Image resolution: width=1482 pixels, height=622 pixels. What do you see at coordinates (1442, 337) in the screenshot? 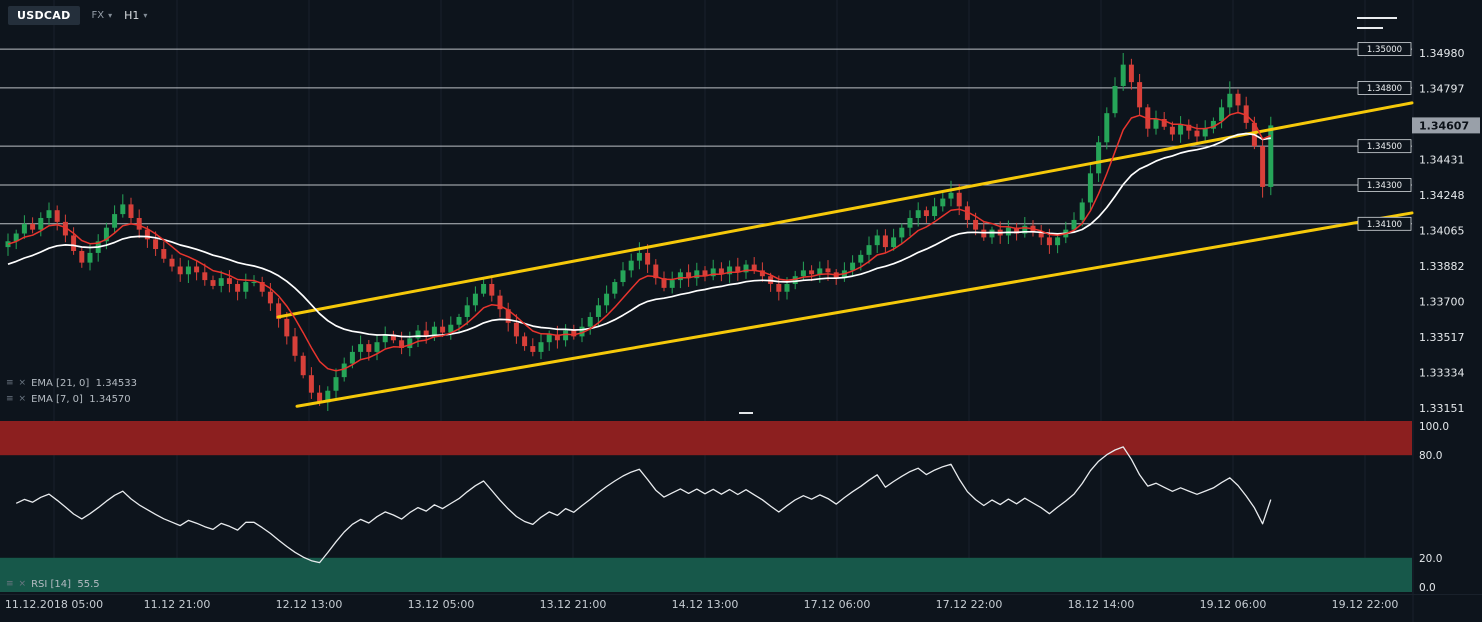
I see `price-axis-tick: 1.33517` at bounding box center [1442, 337].